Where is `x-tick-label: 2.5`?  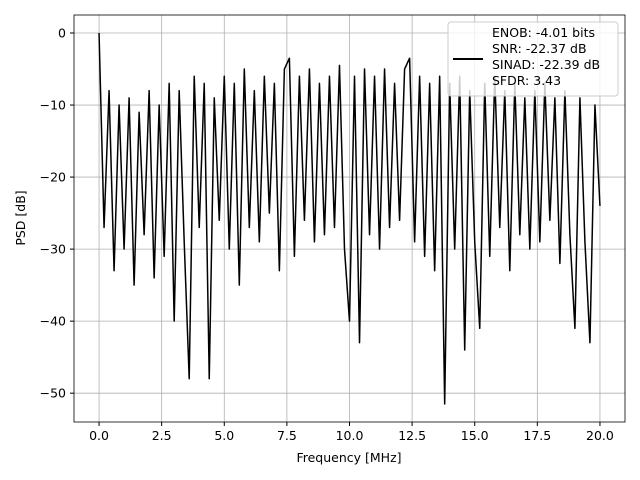 x-tick-label: 2.5 is located at coordinates (162, 435).